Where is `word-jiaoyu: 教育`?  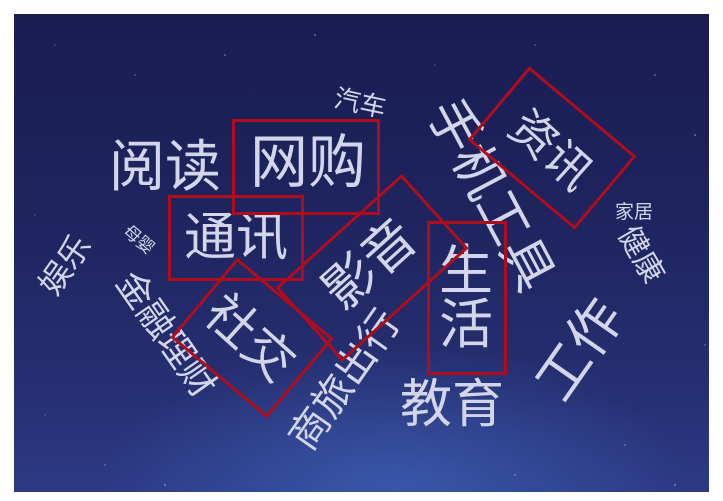 word-jiaoyu: 教育 is located at coordinates (452, 405).